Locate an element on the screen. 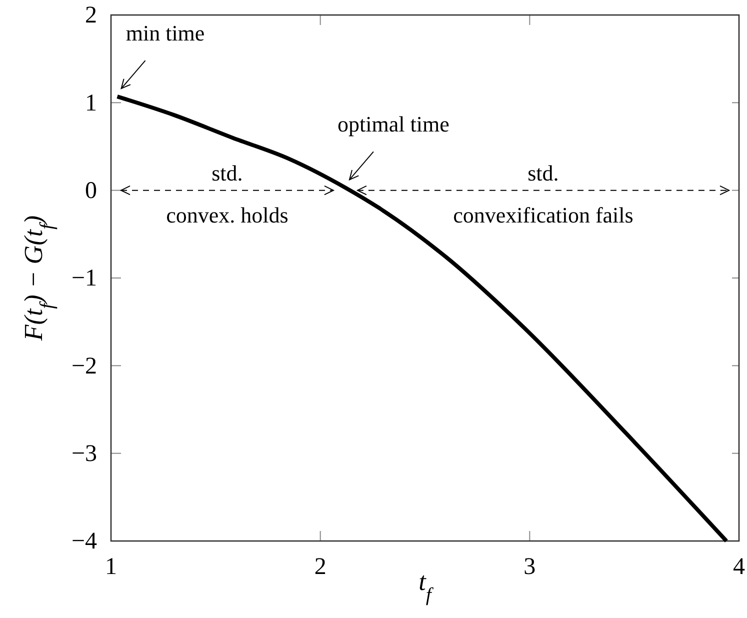  annotation: std. convexification fails is located at coordinates (543, 194).